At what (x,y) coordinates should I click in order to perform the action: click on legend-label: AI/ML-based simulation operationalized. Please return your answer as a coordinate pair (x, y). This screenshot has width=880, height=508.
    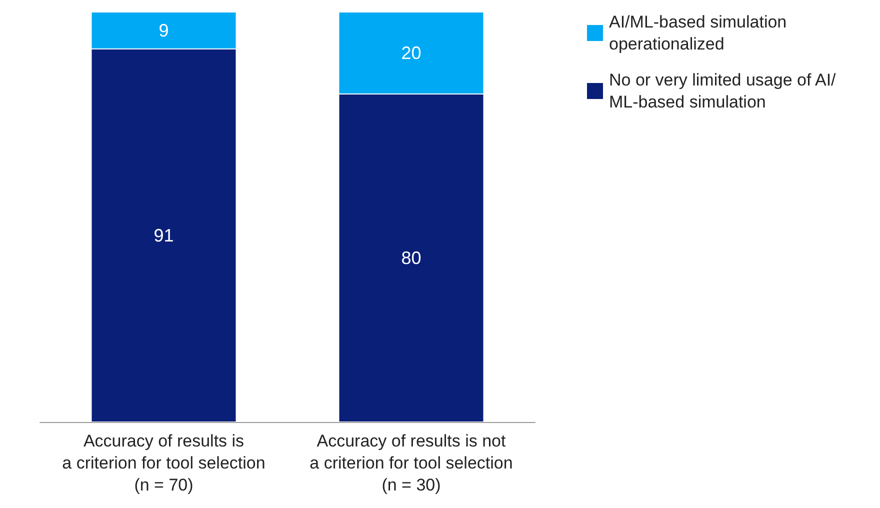
    Looking at the image, I should click on (700, 33).